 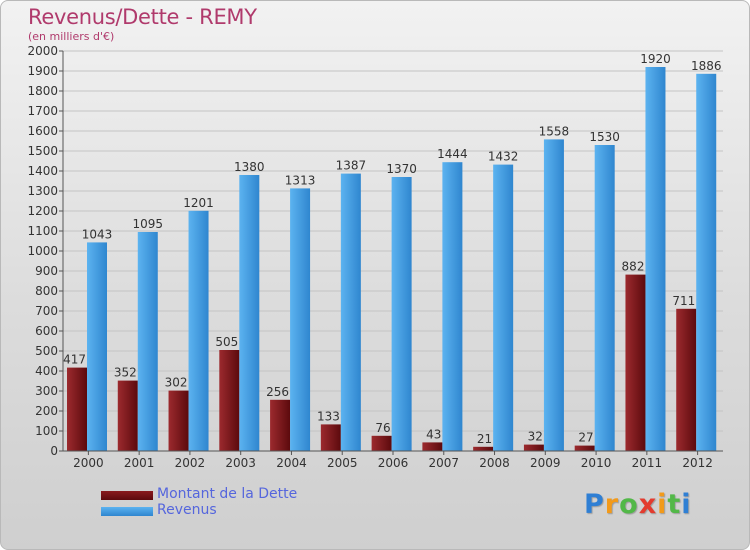 What do you see at coordinates (42, 251) in the screenshot?
I see `y-tick-label: 1000` at bounding box center [42, 251].